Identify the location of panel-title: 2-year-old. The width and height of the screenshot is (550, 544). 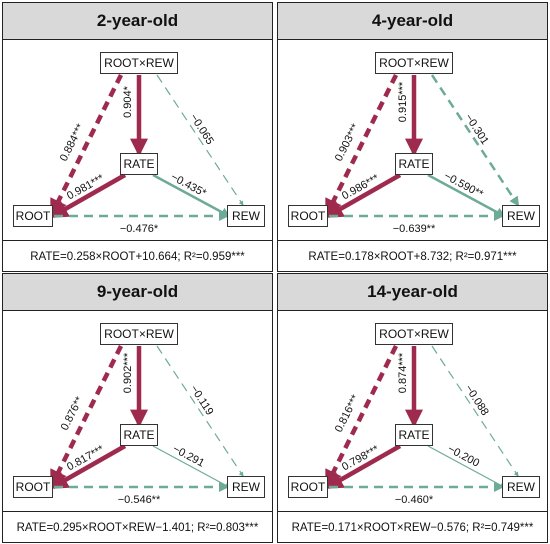
(137, 21).